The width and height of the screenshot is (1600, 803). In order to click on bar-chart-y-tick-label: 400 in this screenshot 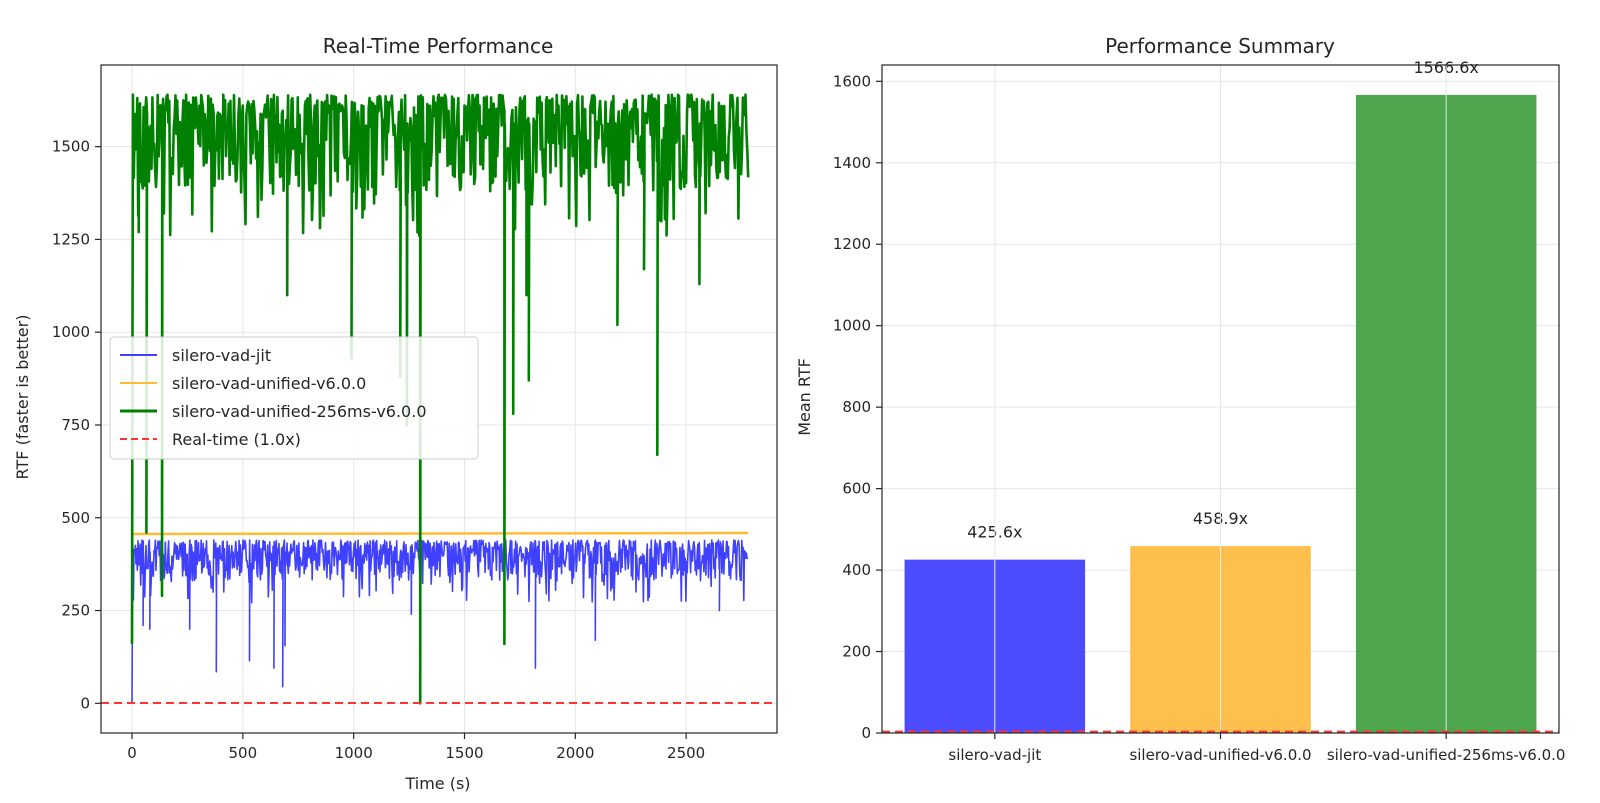, I will do `click(856, 570)`.